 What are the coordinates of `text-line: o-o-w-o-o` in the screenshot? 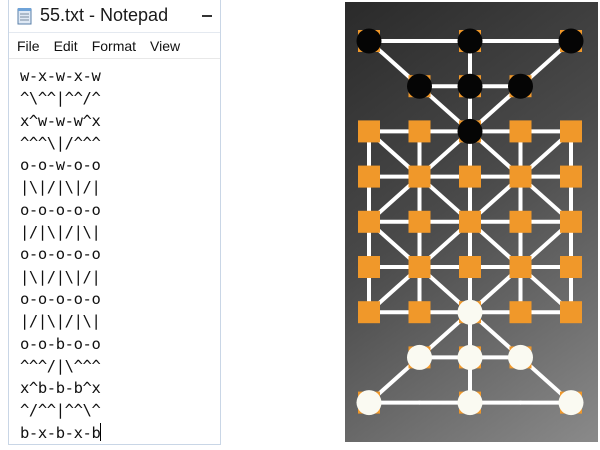 It's located at (60, 165).